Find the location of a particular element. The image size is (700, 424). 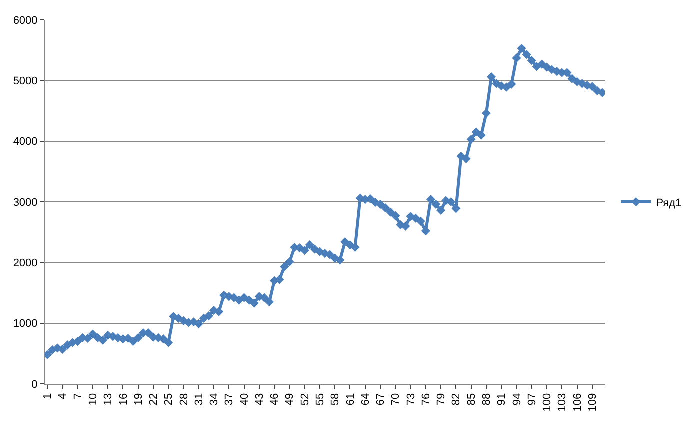

x-tick-label: 37 is located at coordinates (230, 399).